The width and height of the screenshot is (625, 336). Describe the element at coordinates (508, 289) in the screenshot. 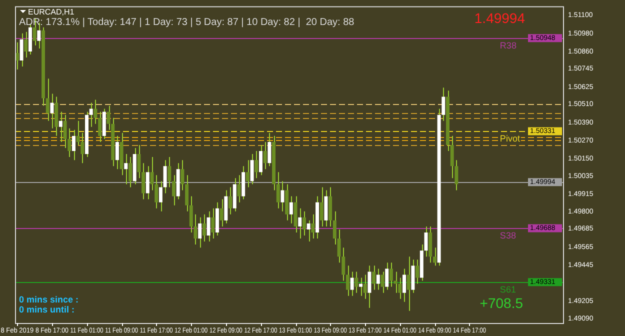

I see `ref-line-label: S61` at that location.